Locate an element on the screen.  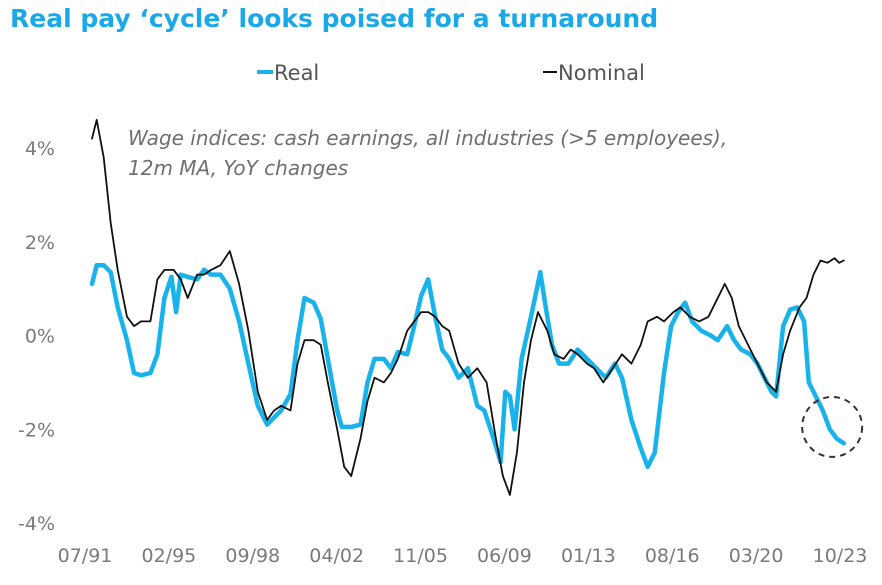
x-tick-label: 10/23 is located at coordinates (840, 556).